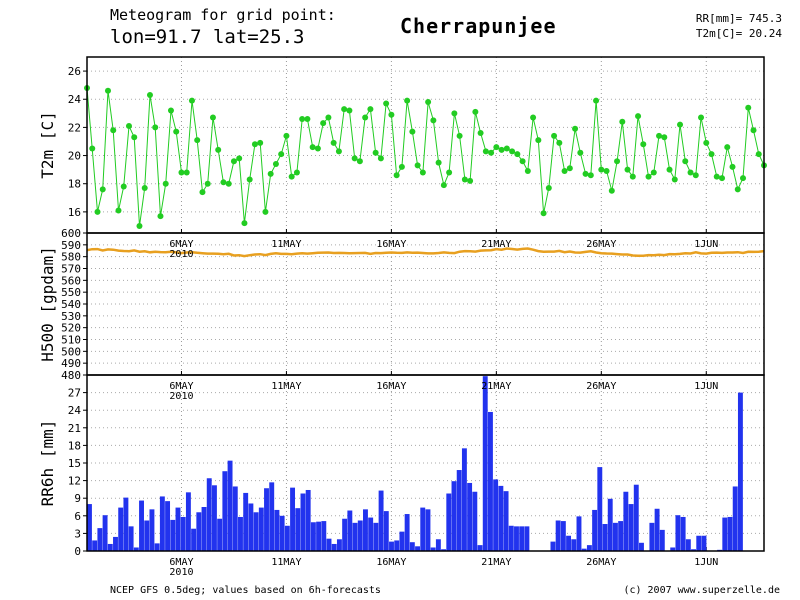  I want to click on y-axis-label: T2m [C], so click(47, 144).